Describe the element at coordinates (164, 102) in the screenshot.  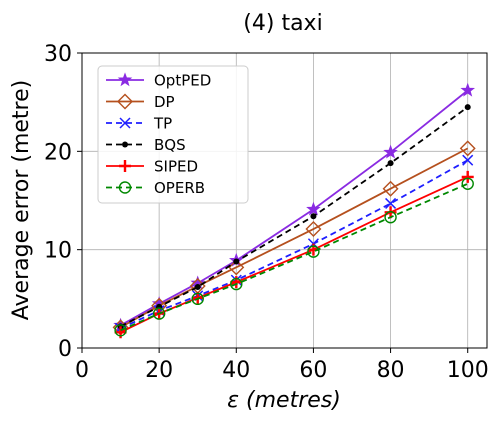
I see `legend-label-dp: DP` at that location.